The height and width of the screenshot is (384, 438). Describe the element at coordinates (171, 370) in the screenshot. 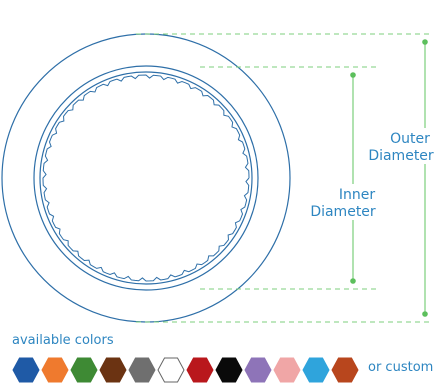

I see `color-swatch-white` at that location.